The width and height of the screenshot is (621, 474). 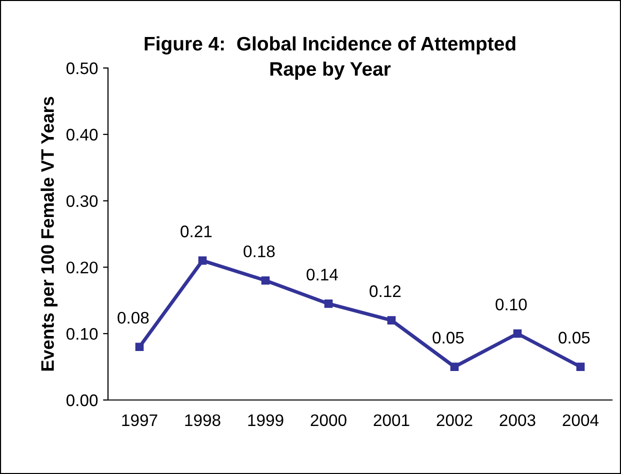 What do you see at coordinates (82, 268) in the screenshot?
I see `y-tick-label: 0.20` at bounding box center [82, 268].